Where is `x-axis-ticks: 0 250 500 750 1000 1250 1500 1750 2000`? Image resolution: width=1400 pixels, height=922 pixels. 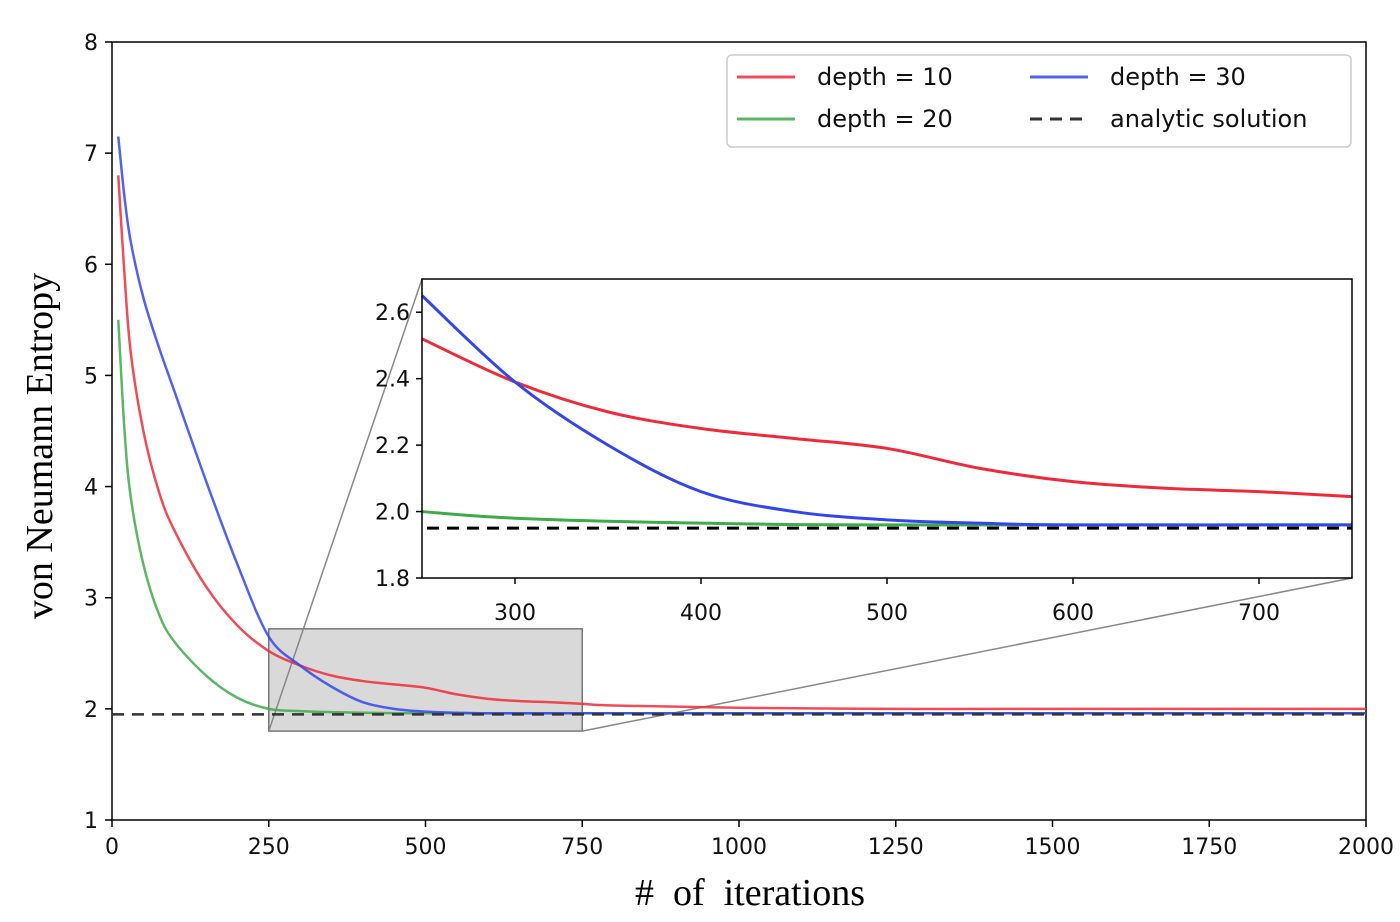
x-axis-ticks: 0 250 500 750 1000 1250 1500 1750 2000 is located at coordinates (749, 840).